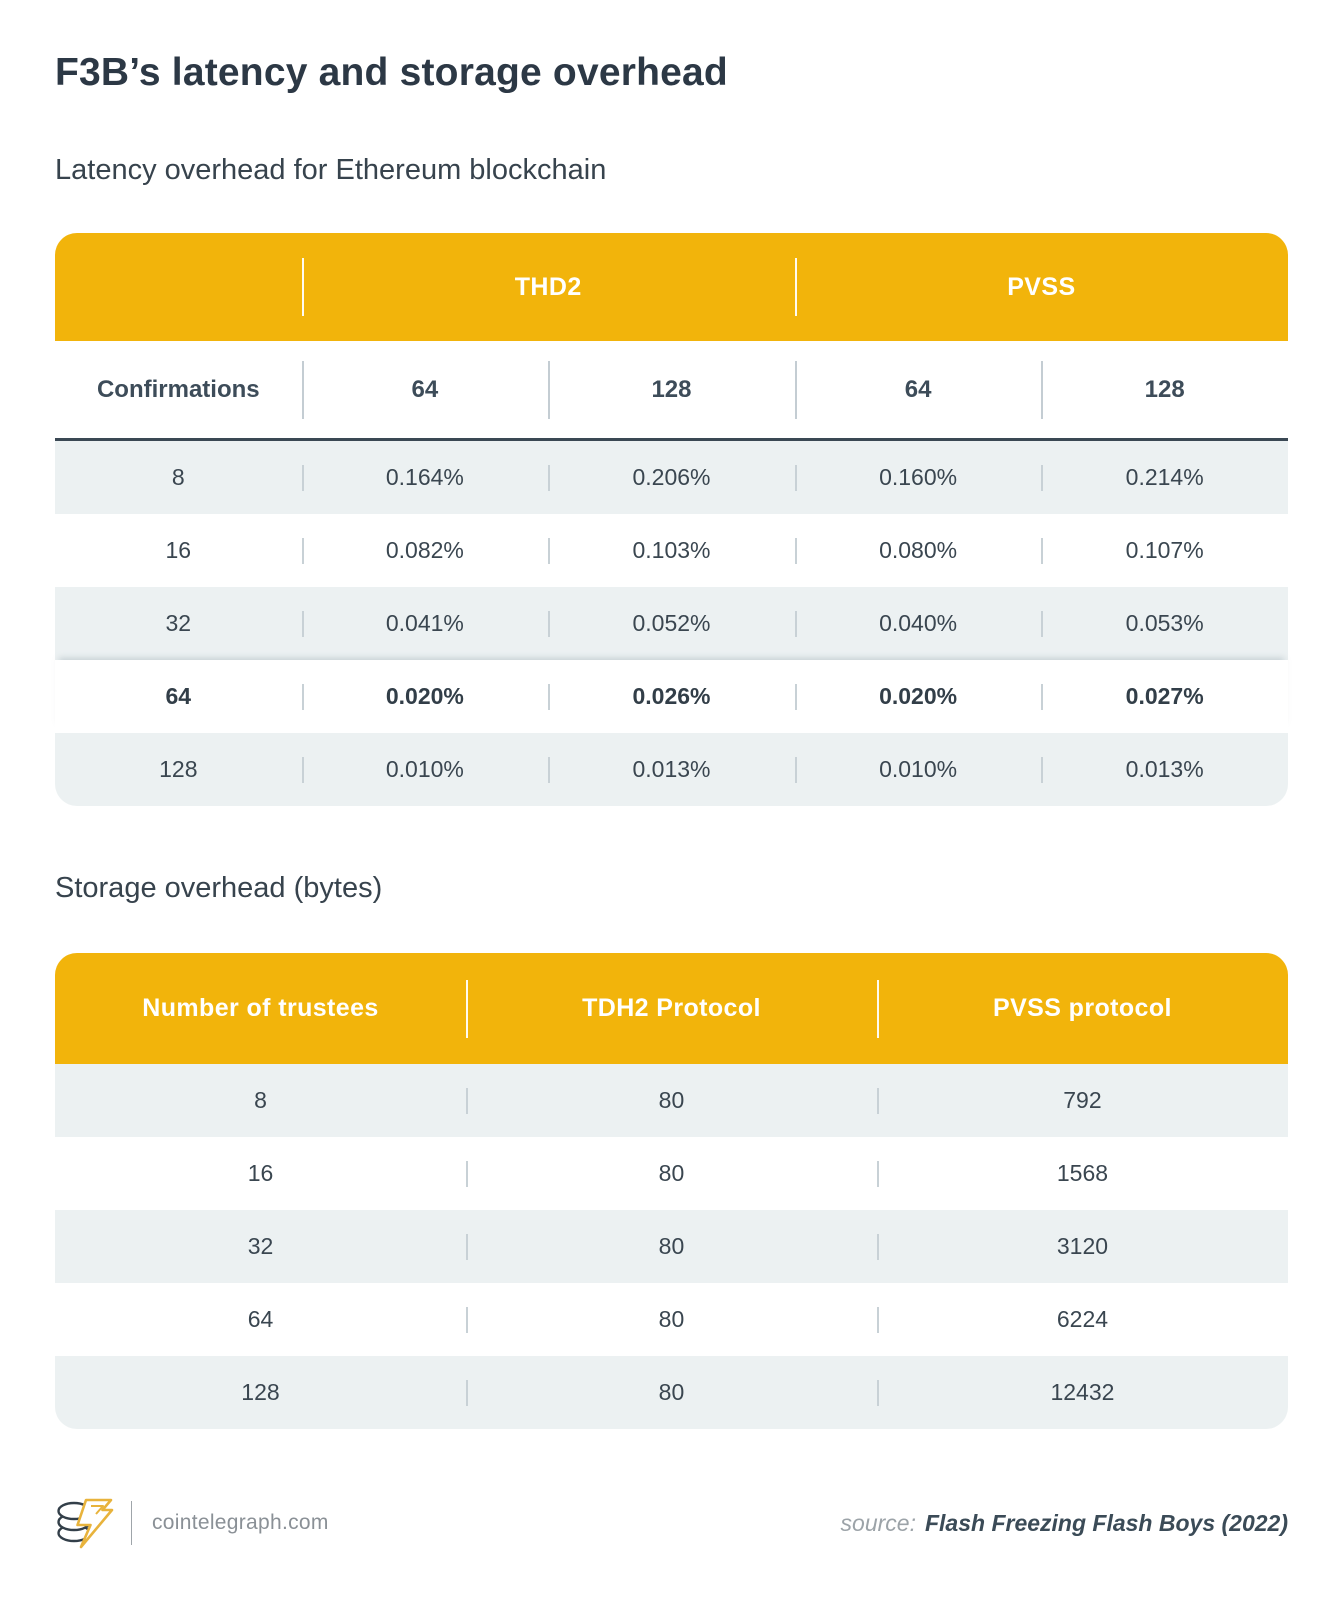 This screenshot has height=1600, width=1343. I want to click on table-row: 16 0.082% 0.103% 0.080% 0.107%, so click(671, 550).